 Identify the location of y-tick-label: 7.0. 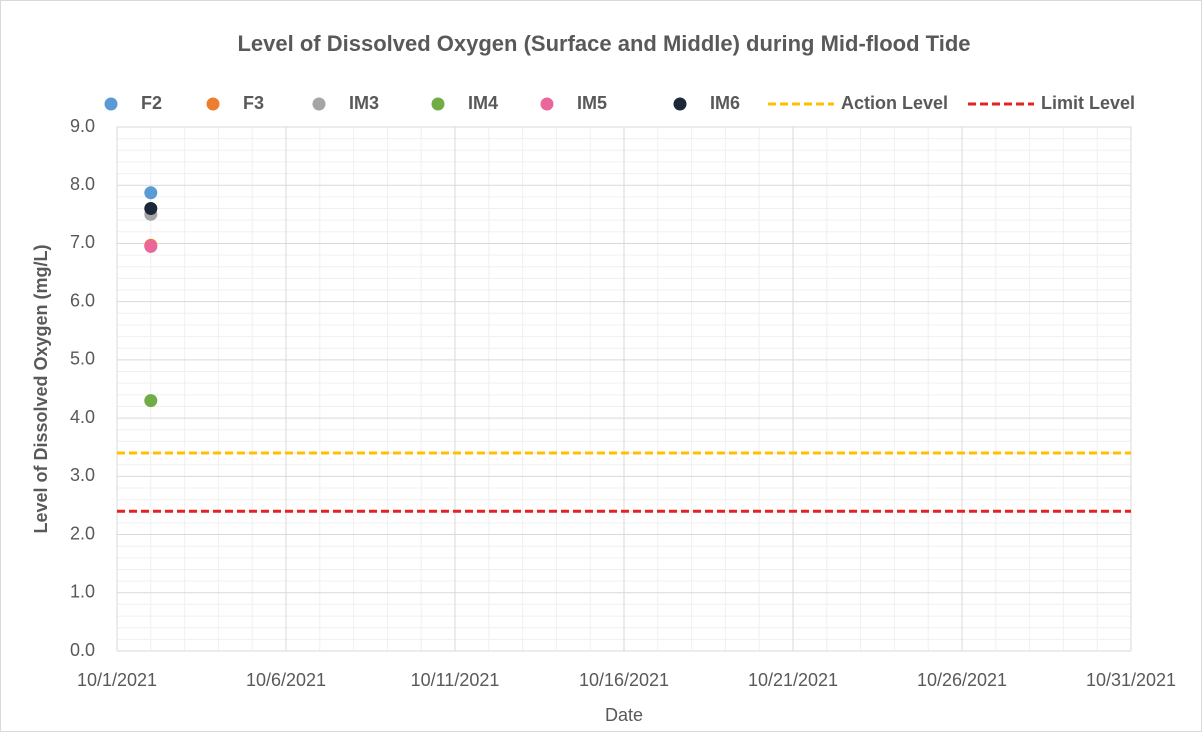
(82, 242).